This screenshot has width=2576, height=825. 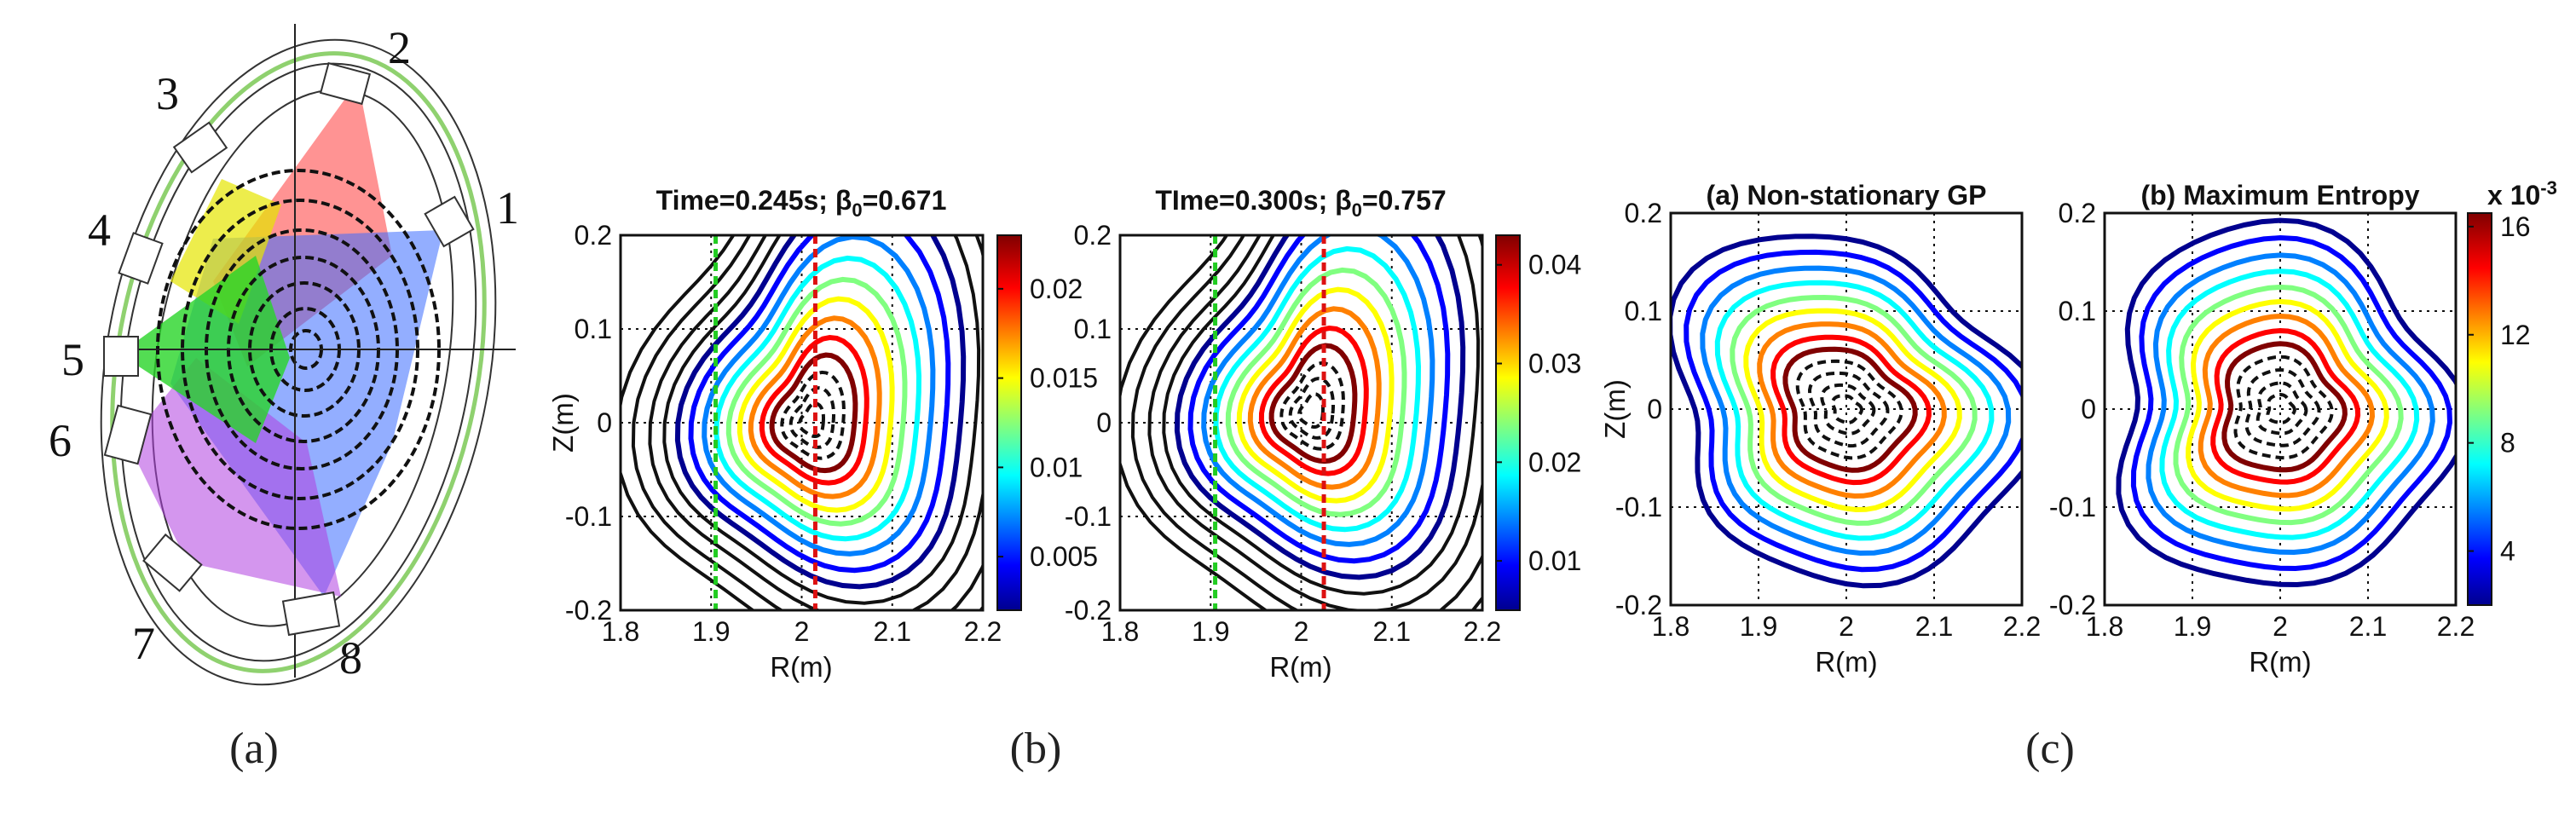 What do you see at coordinates (234, 477) in the screenshot?
I see `chord-fan-magenta` at bounding box center [234, 477].